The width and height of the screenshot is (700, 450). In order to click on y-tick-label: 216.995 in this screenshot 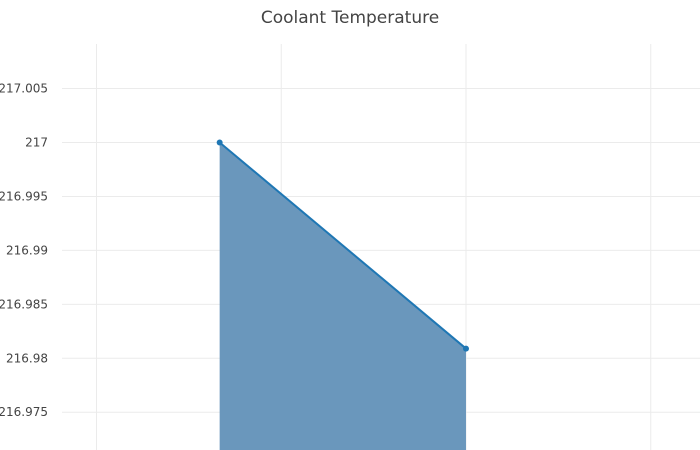, I will do `click(24, 196)`.